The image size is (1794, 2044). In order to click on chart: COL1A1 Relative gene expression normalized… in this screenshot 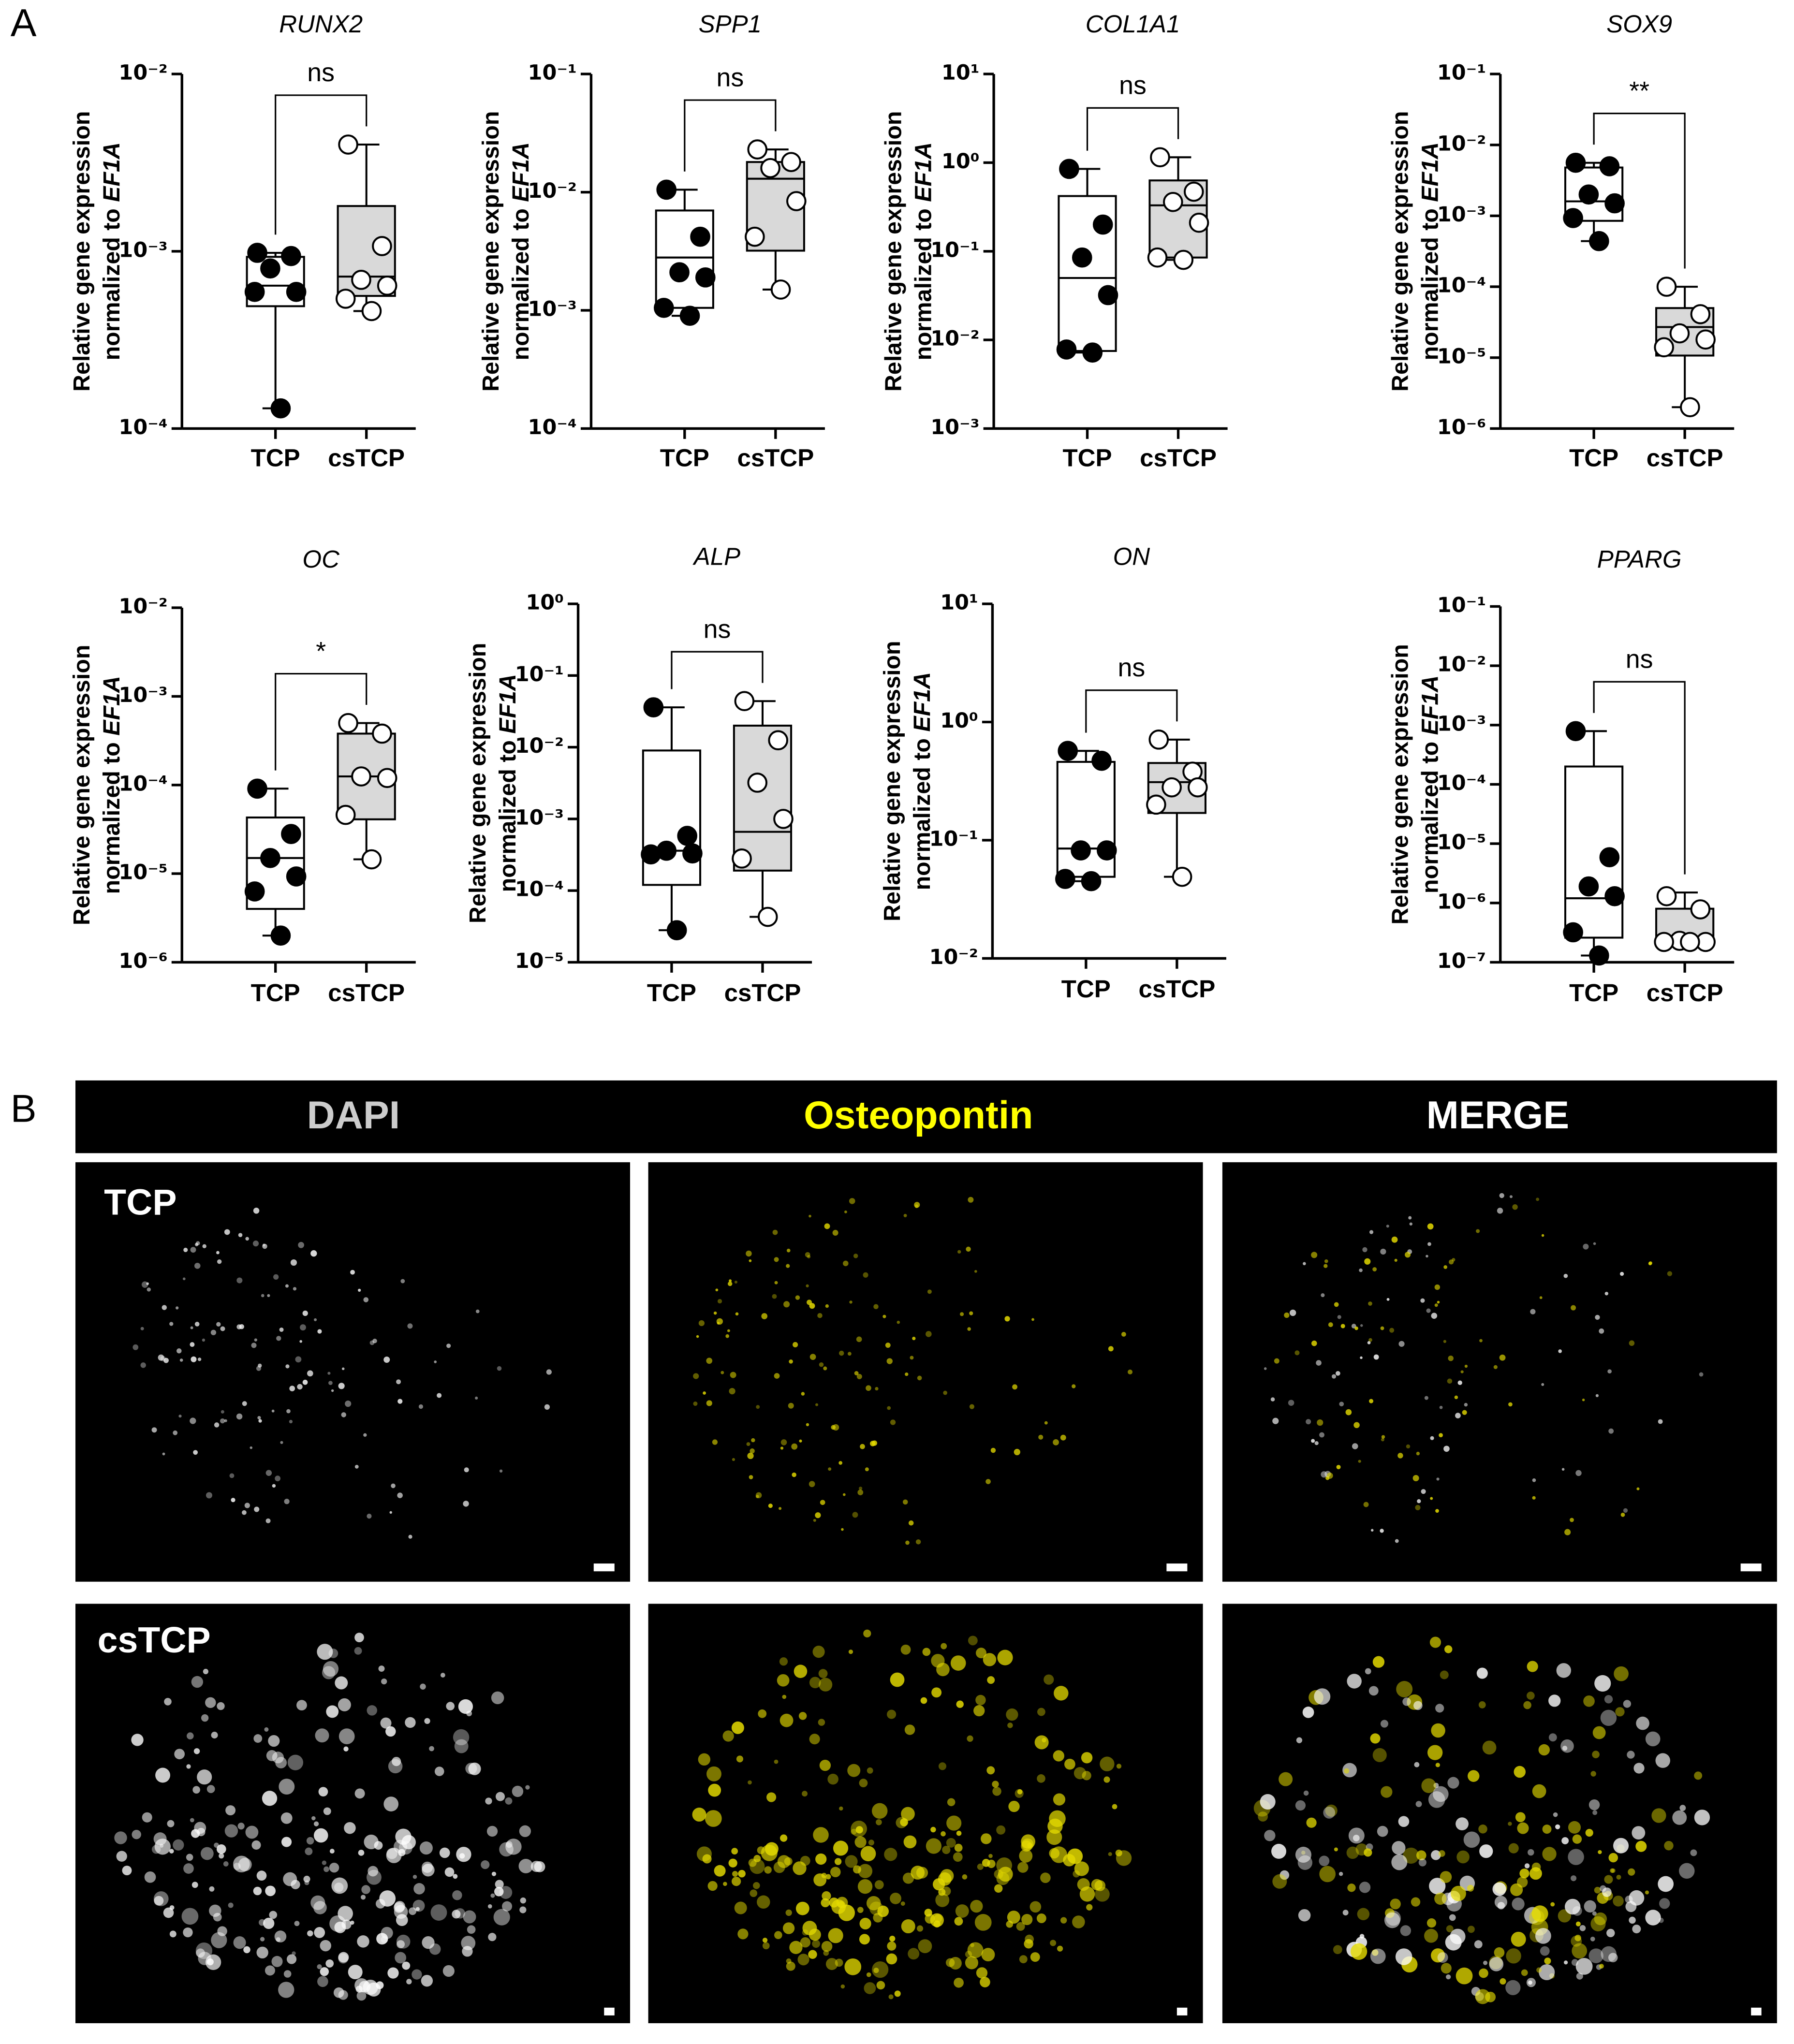, I will do `click(1054, 240)`.